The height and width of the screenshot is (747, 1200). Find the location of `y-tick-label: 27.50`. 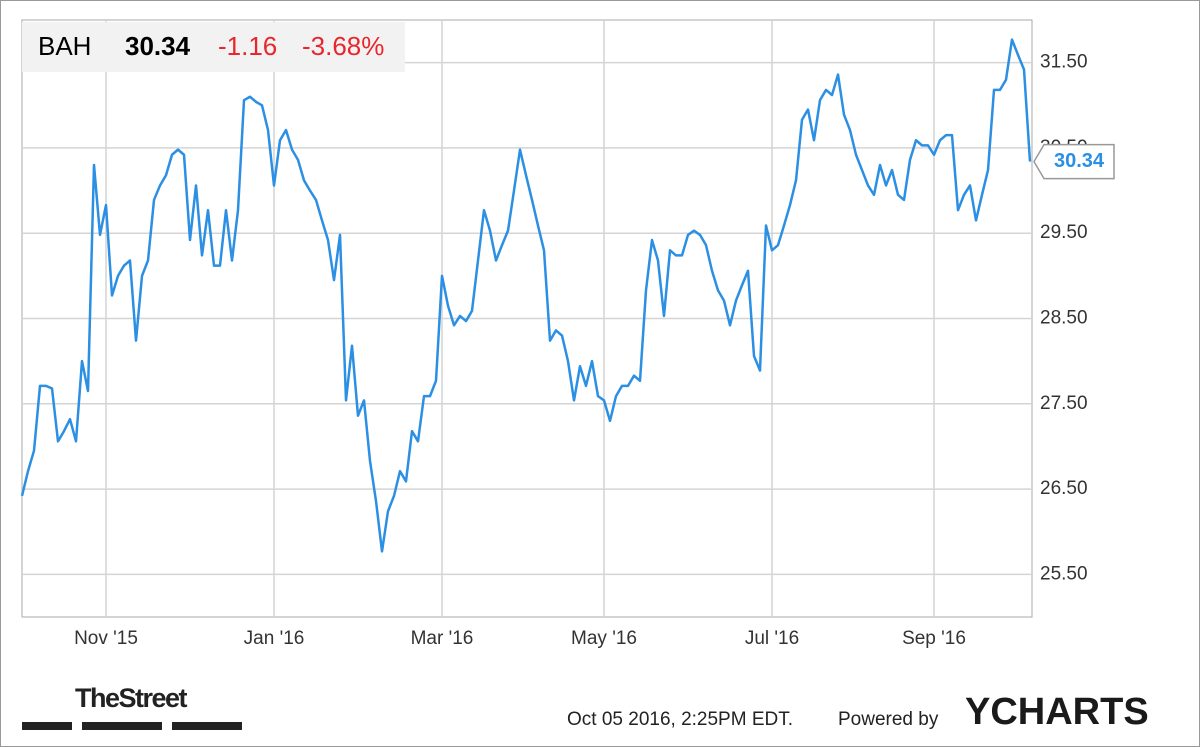

y-tick-label: 27.50 is located at coordinates (1064, 403).